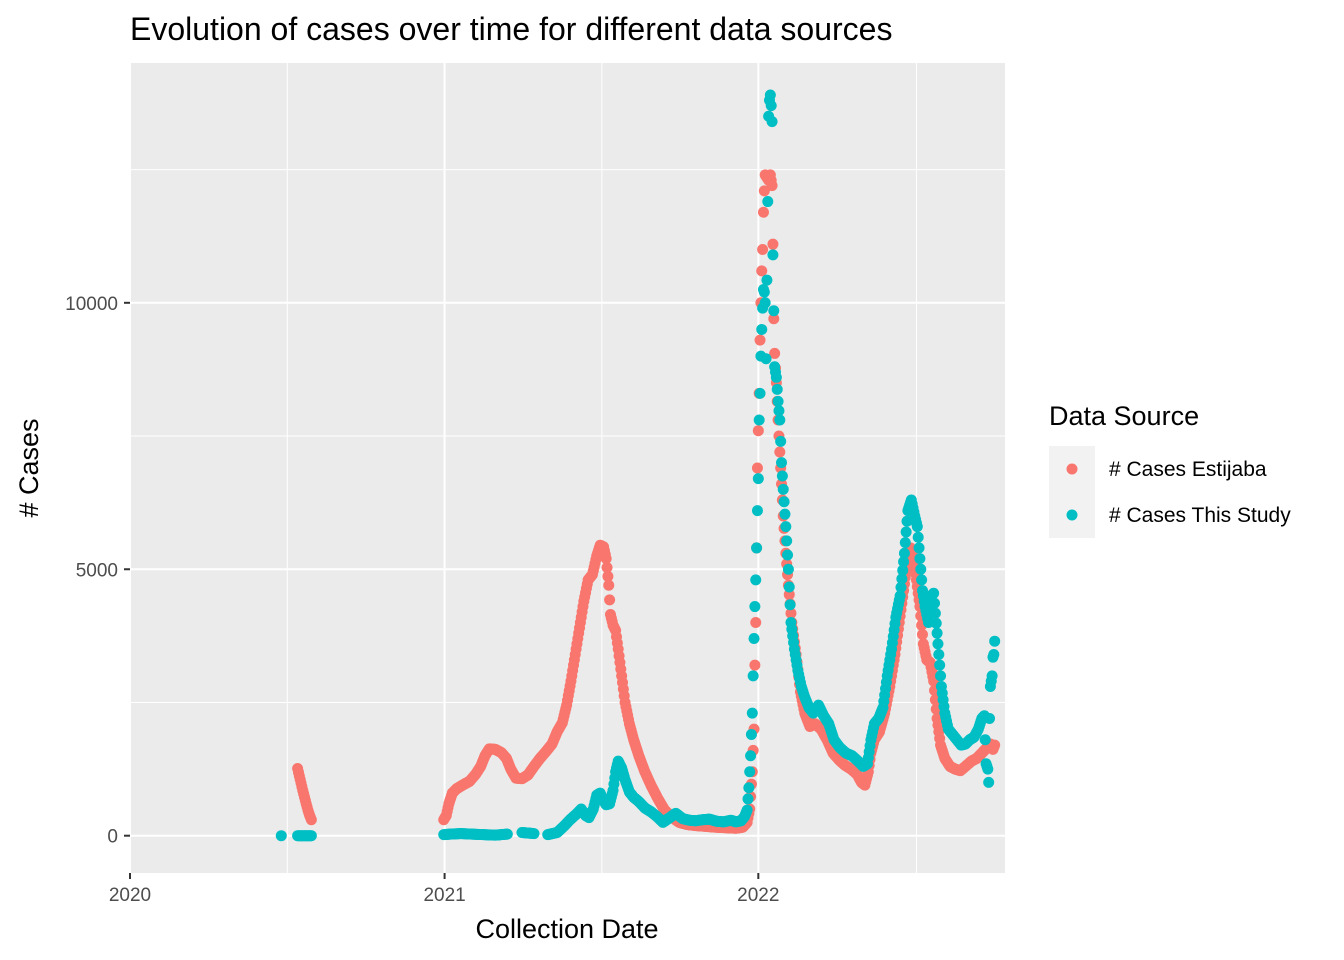 This screenshot has width=1344, height=960. Describe the element at coordinates (130, 895) in the screenshot. I see `x-tick-label: 2020` at that location.